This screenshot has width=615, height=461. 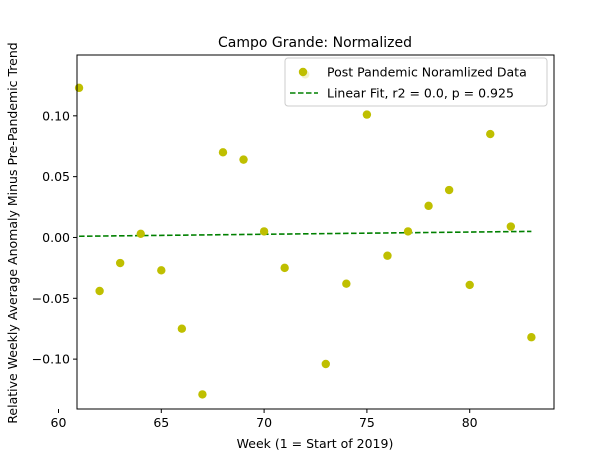 I want to click on y-tick-label: 0.05, so click(x=56, y=176).